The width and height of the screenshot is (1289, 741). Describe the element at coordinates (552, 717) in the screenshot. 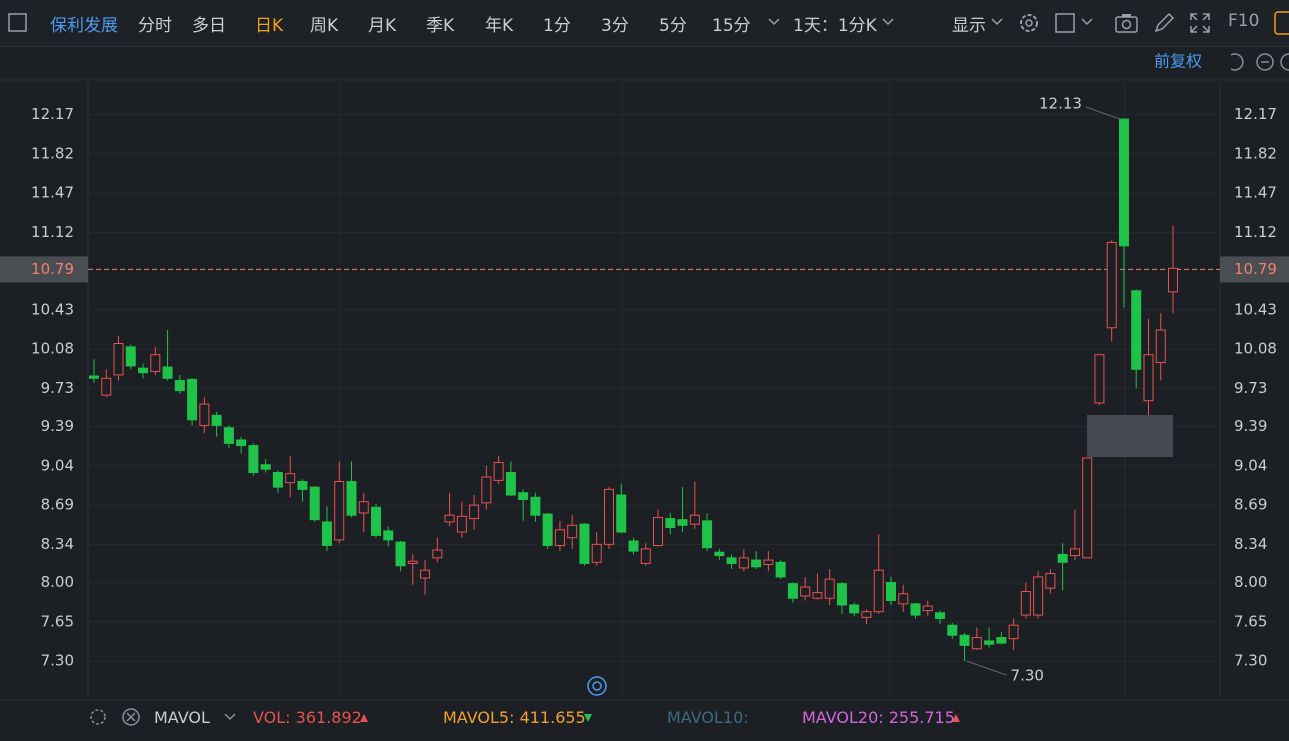

I see `value: 411.655` at that location.